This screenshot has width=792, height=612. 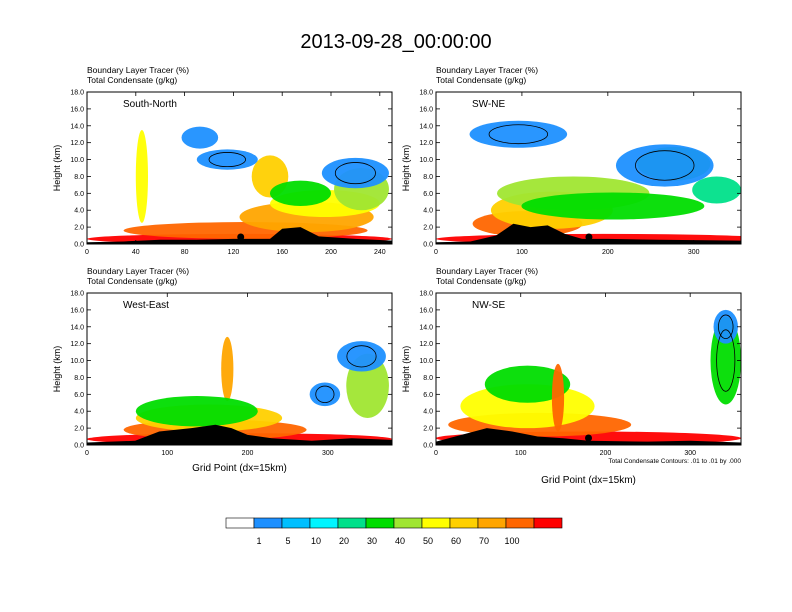 I want to click on colorbar-label: 100, so click(x=511, y=541).